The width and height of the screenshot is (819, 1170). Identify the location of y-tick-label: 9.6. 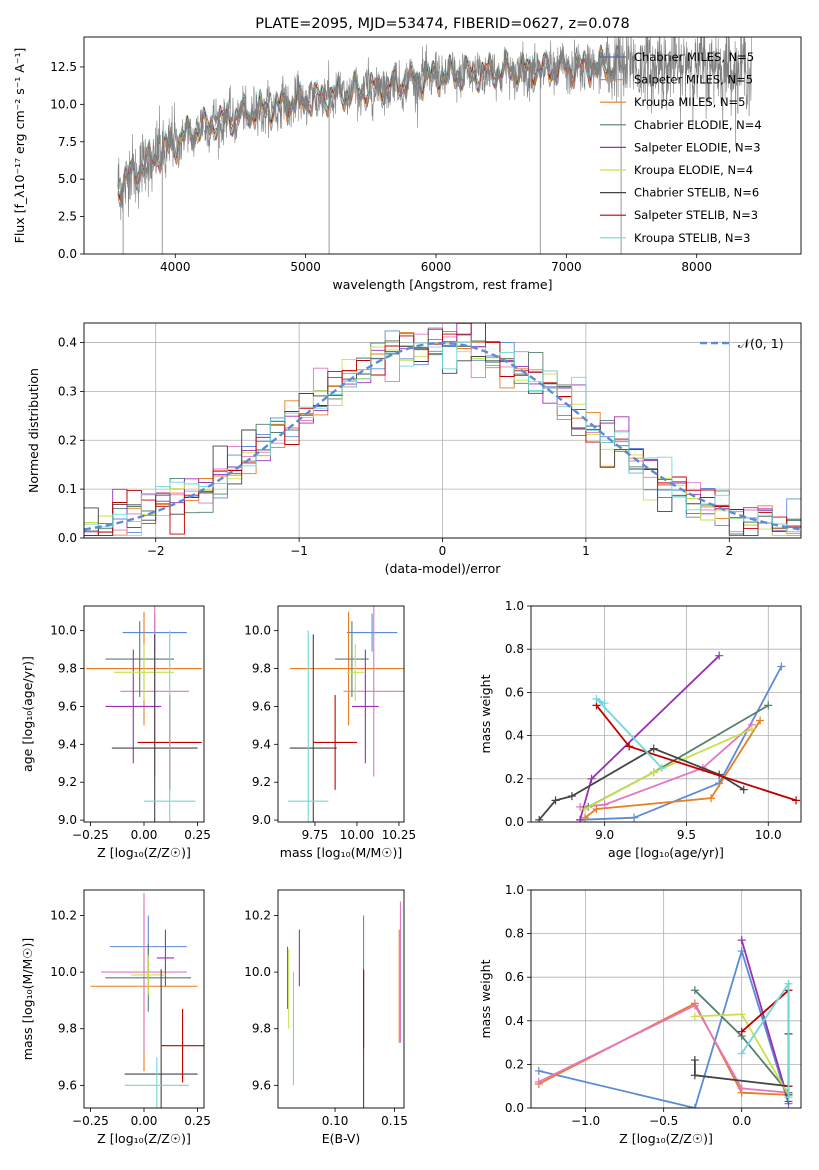
(67, 706).